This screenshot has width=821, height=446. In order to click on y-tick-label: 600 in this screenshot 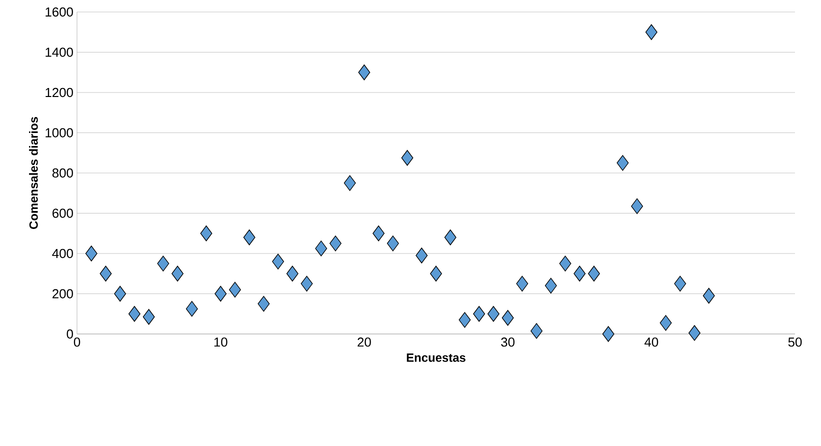, I will do `click(62, 213)`.